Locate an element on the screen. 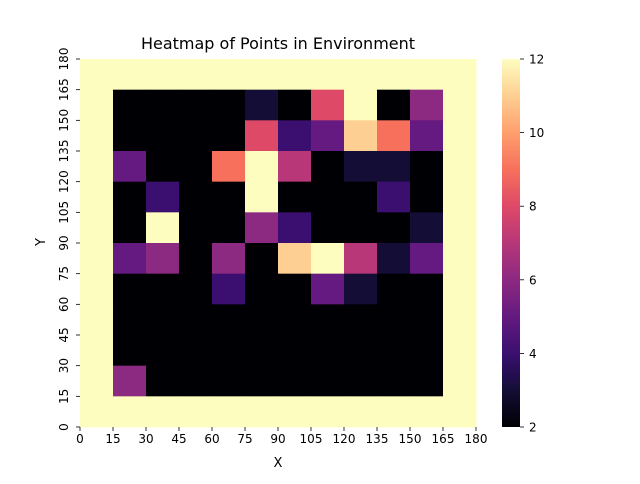 This screenshot has width=640, height=484. x-tick-label: 90 is located at coordinates (277, 439).